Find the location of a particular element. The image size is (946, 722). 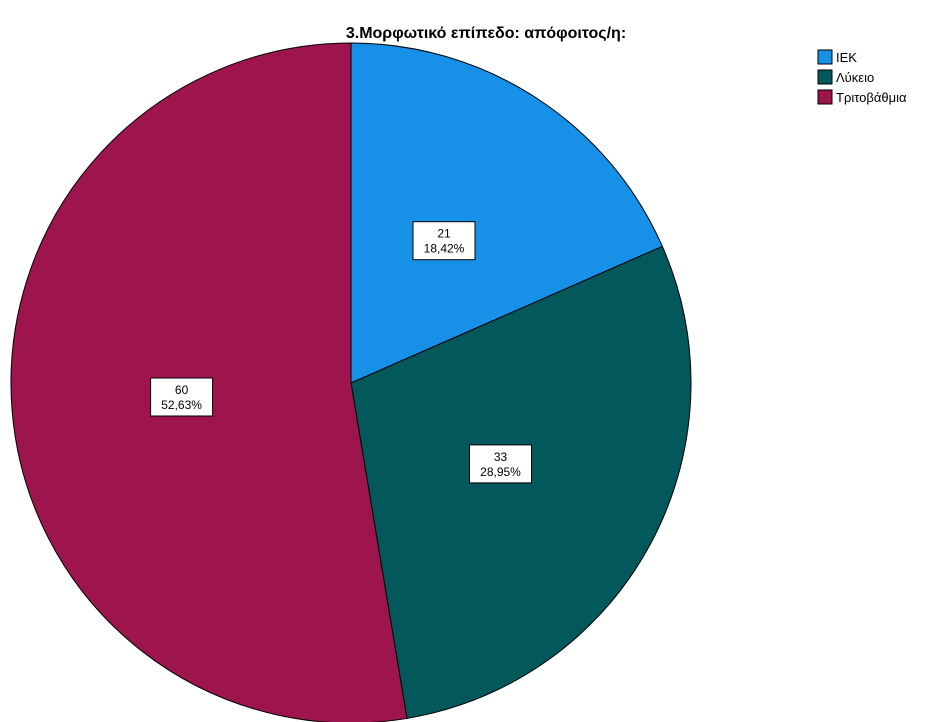

legend-item-2: Λύκειο is located at coordinates (845, 77).